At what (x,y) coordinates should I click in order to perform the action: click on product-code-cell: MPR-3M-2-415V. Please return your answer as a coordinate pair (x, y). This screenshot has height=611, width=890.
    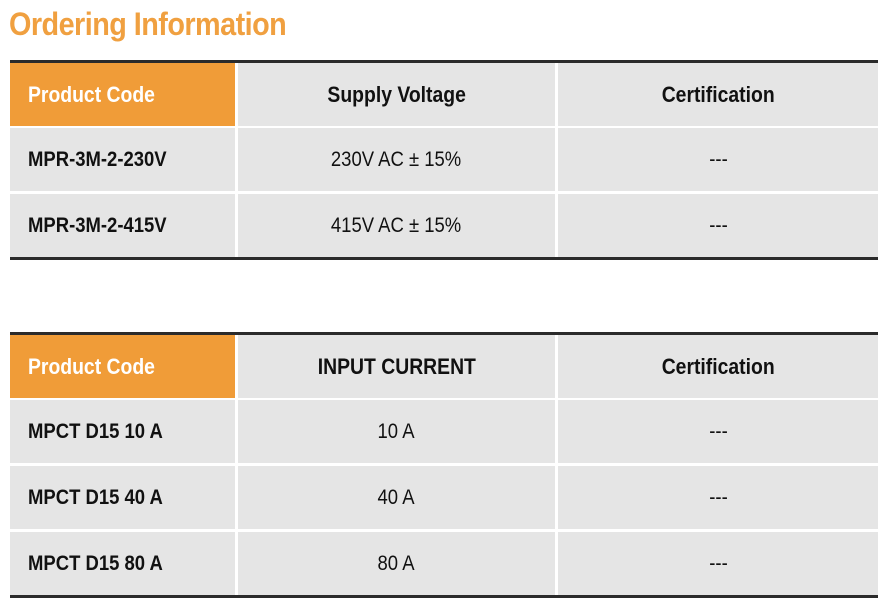
    Looking at the image, I should click on (122, 225).